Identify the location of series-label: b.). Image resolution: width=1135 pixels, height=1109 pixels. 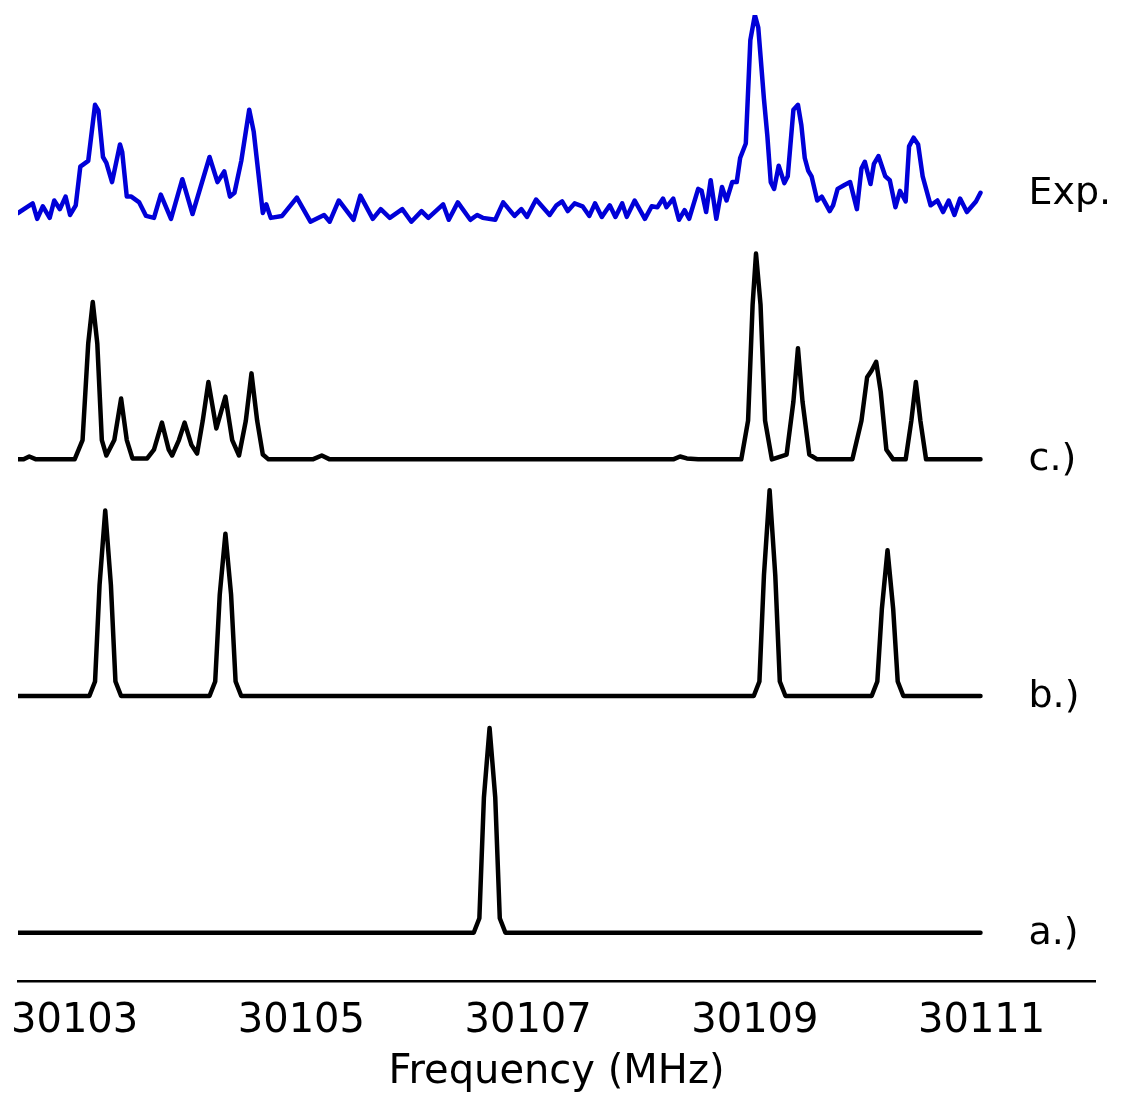
(1054, 693).